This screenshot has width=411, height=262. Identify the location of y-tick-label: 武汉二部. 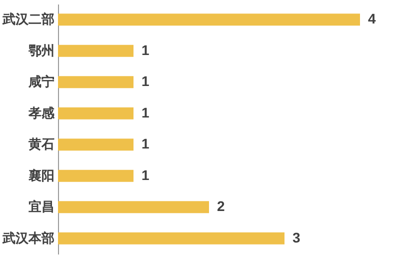
(28, 19).